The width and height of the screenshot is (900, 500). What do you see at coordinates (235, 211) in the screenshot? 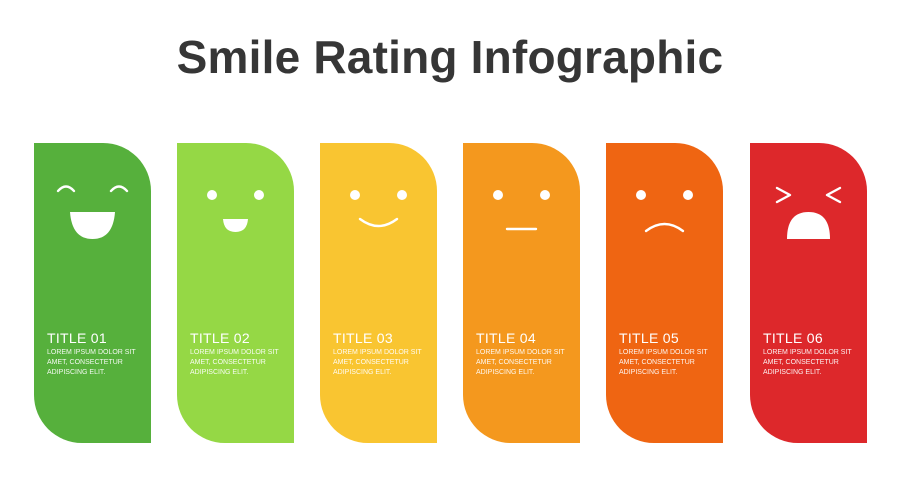
I see `happy-face-icon` at bounding box center [235, 211].